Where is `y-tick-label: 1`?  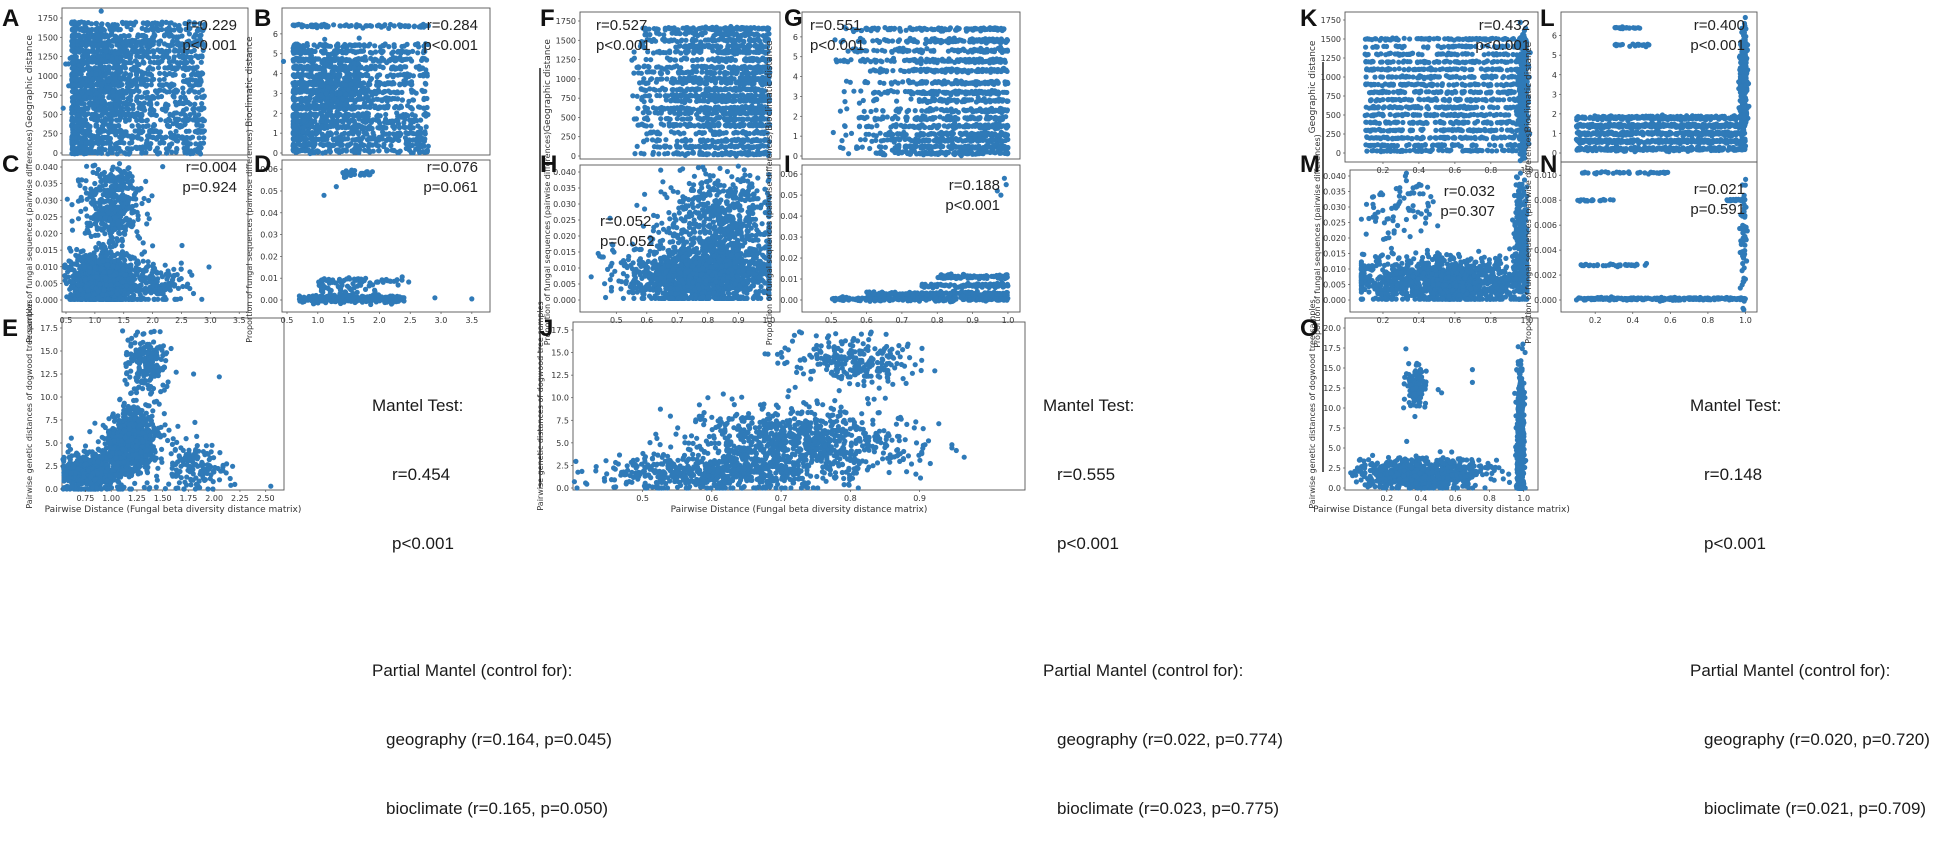
y-tick-label: 1 is located at coordinates (275, 133).